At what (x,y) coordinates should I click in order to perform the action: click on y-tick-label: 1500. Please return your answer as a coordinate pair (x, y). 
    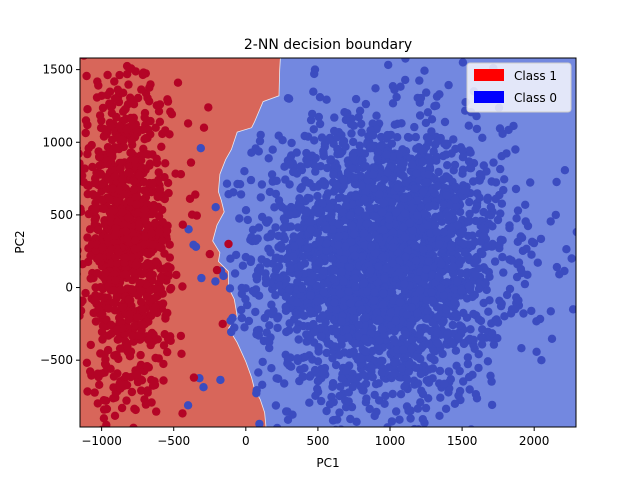
    Looking at the image, I should click on (57, 70).